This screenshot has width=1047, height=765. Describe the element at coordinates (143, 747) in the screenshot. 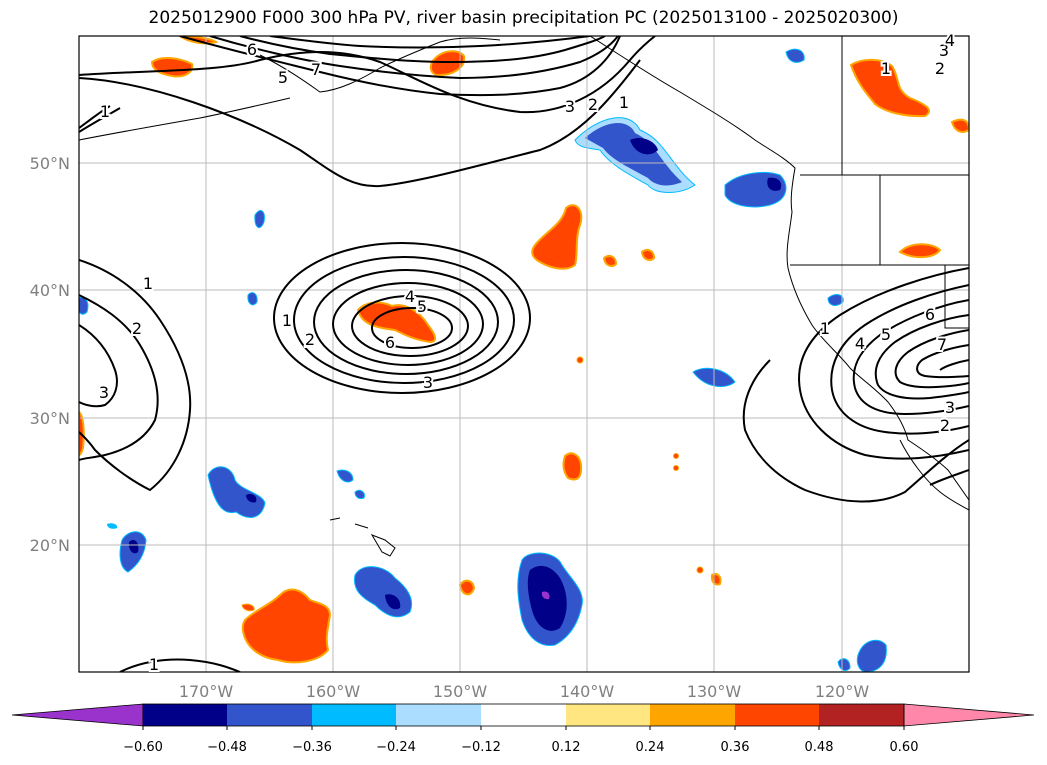

I see `colorbar-tick-label: −0.60` at that location.